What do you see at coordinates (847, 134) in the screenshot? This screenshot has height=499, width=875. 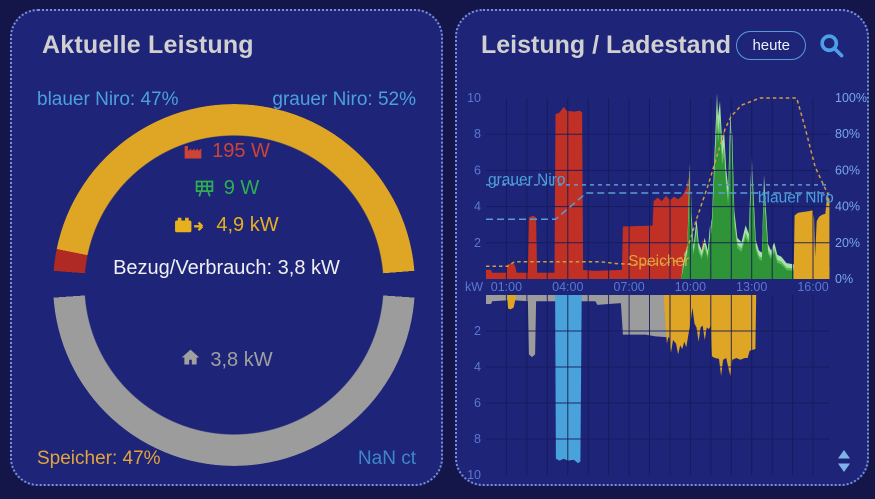 I see `pct-tick: 80%` at bounding box center [847, 134].